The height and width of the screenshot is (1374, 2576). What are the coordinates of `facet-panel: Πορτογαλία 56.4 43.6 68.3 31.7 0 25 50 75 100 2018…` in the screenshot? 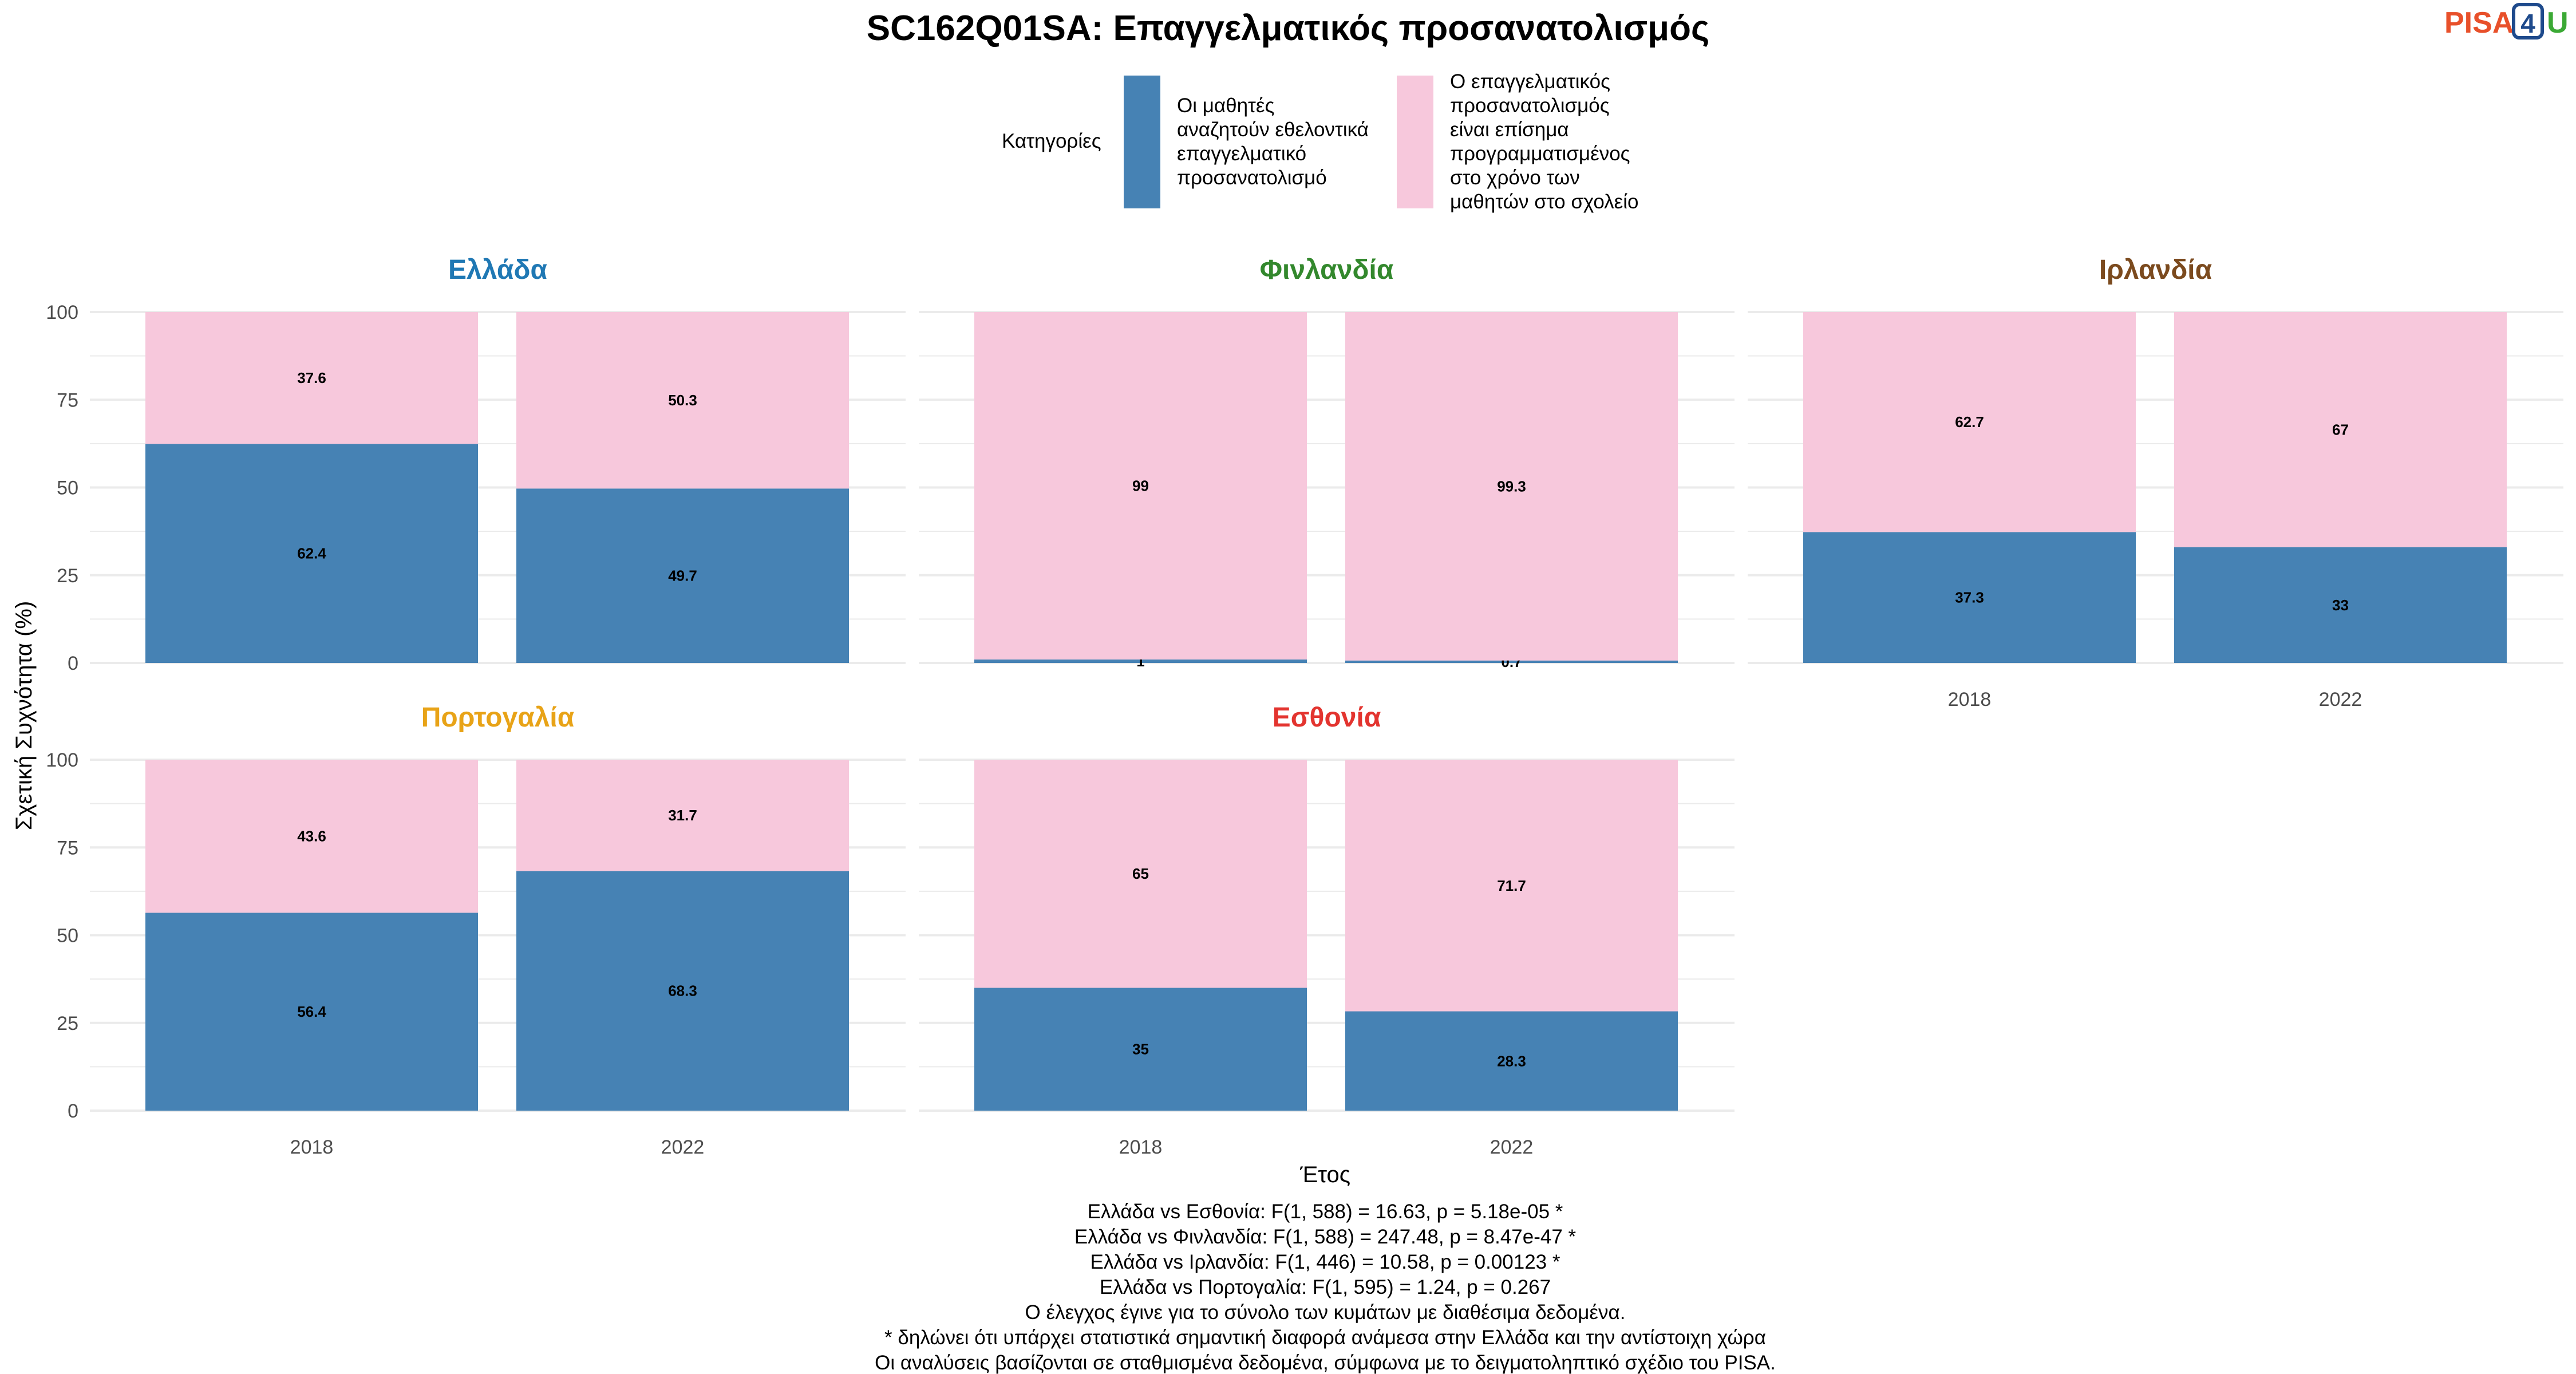 It's located at (476, 930).